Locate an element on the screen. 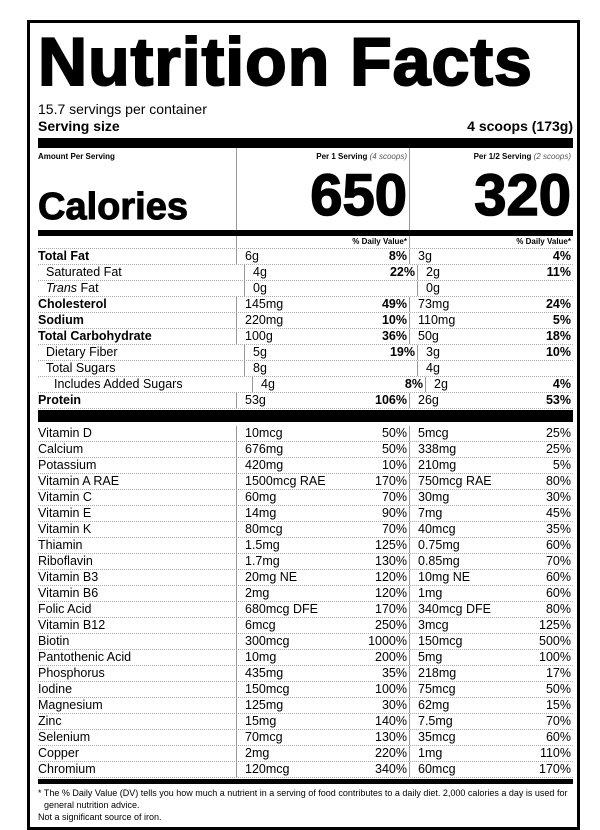  col2-amount: 1mg is located at coordinates (430, 593).